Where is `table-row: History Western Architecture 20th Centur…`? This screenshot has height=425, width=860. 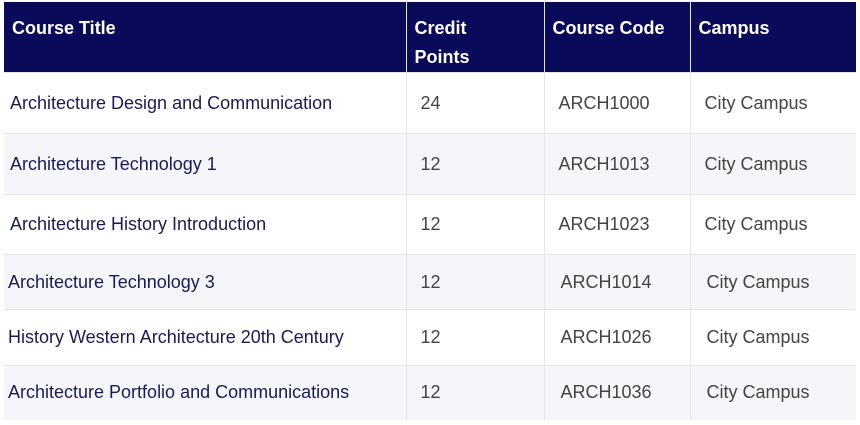
table-row: History Western Architecture 20th Centur… is located at coordinates (430, 337).